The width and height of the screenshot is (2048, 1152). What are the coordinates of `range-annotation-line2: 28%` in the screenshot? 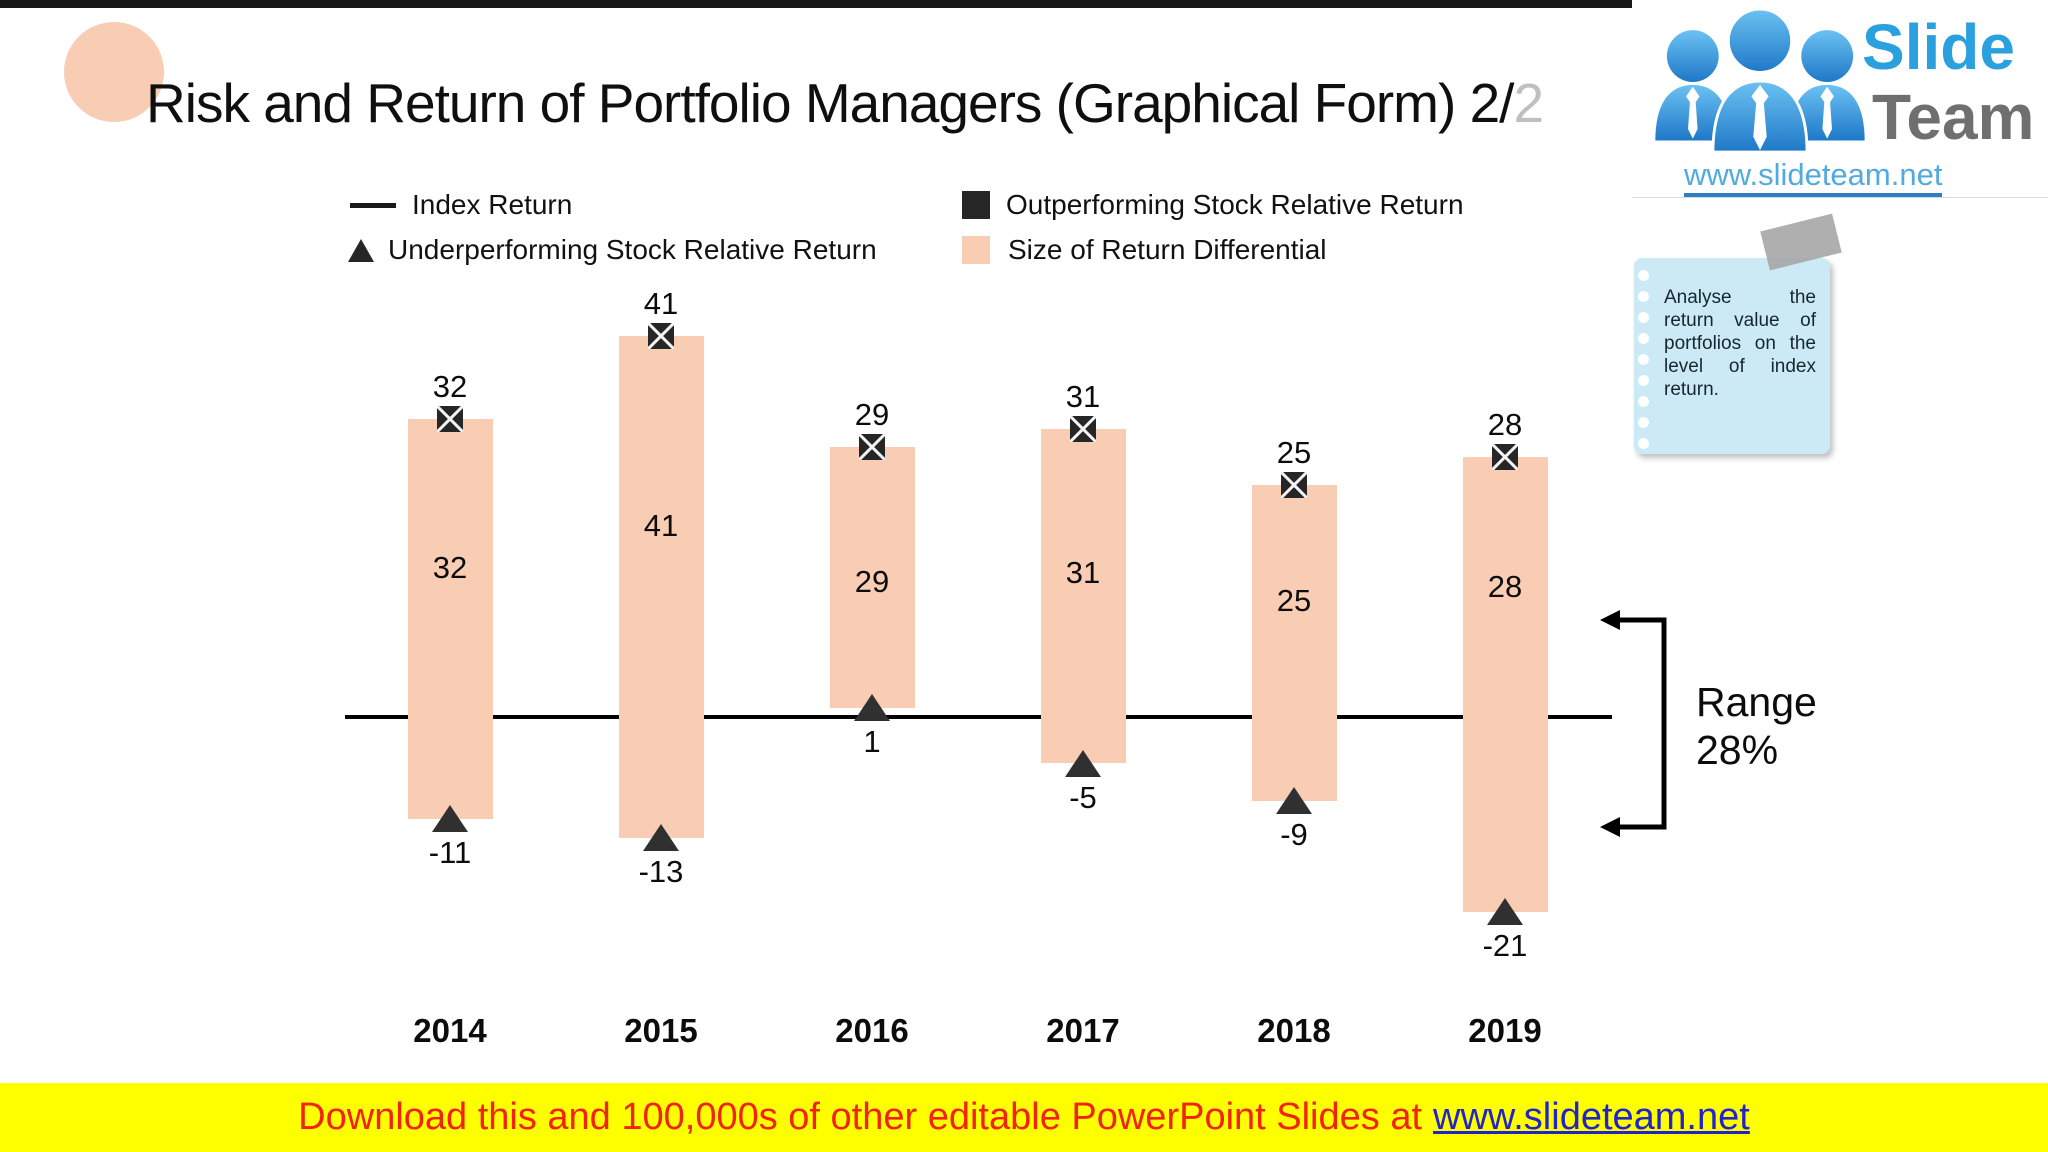 It's located at (1737, 750).